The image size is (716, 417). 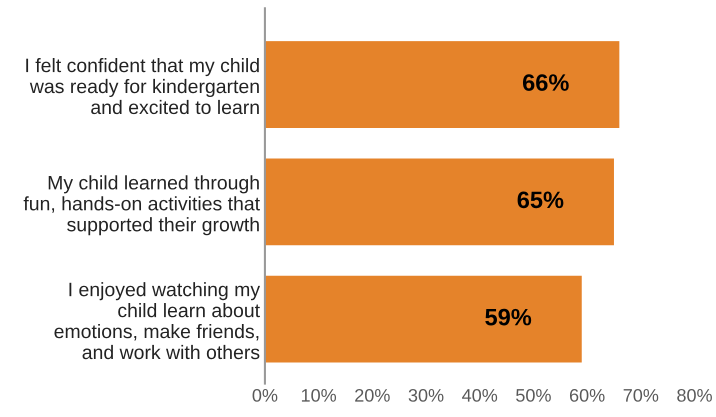 I want to click on x-tick-label: 40%, so click(x=480, y=395).